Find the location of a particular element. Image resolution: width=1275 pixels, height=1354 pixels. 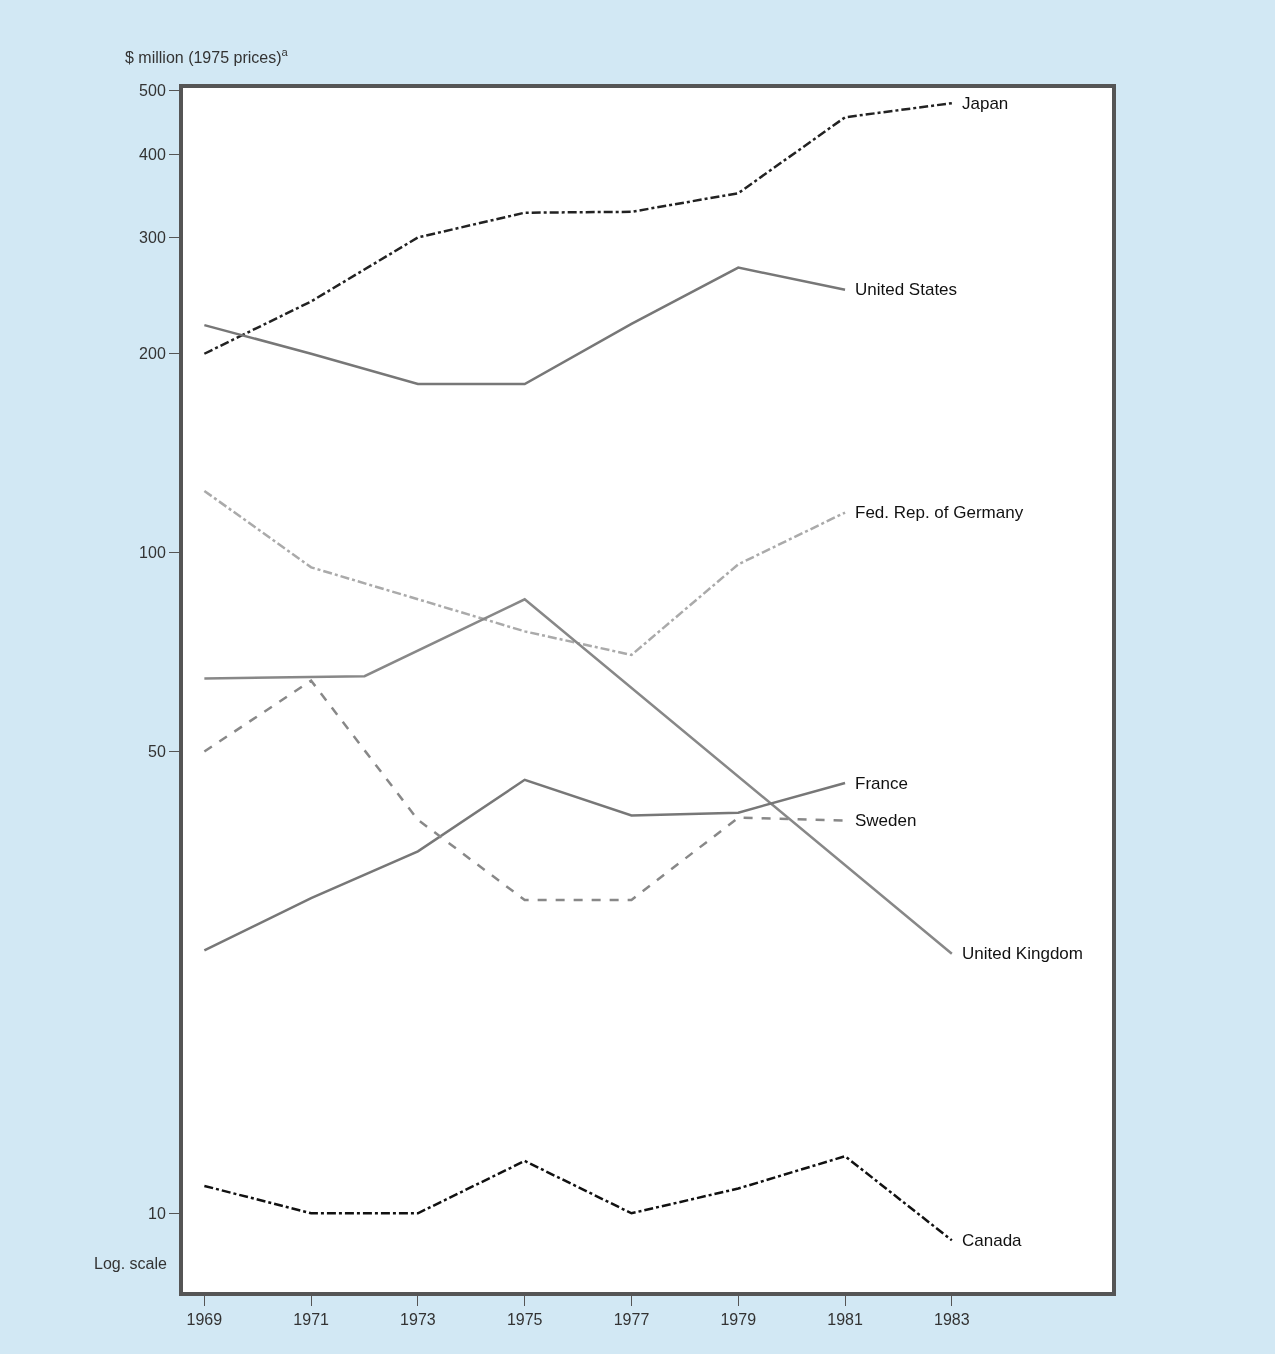

series-label: Japan is located at coordinates (985, 103).